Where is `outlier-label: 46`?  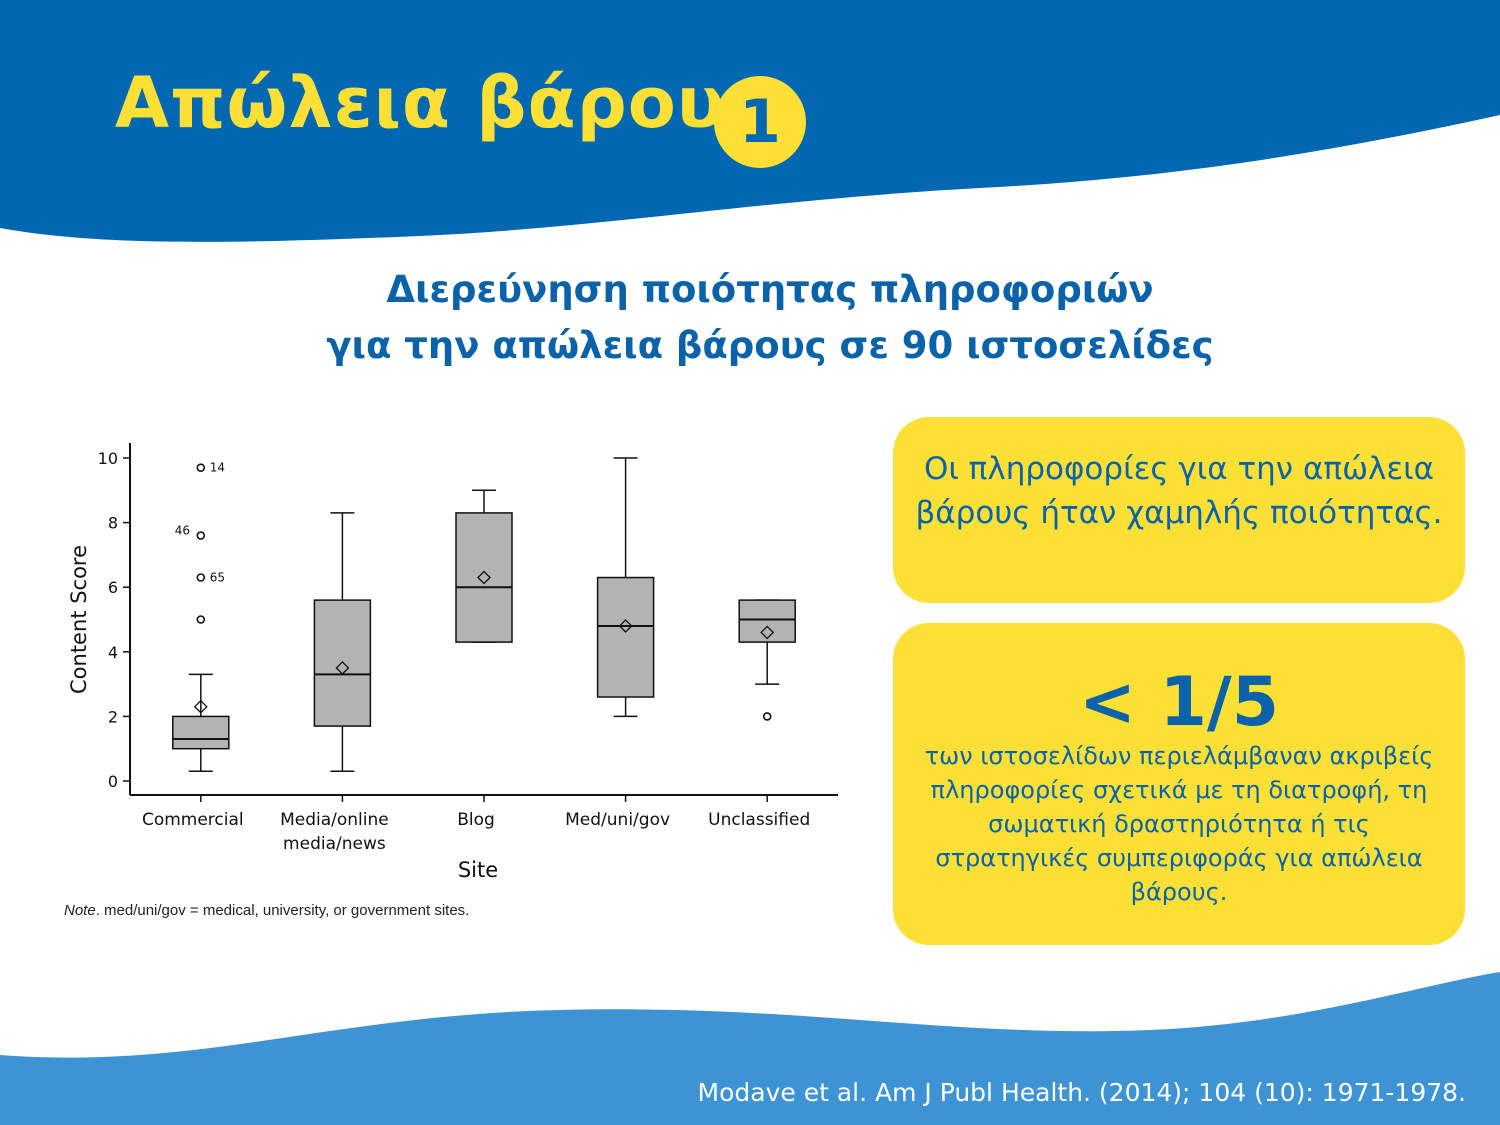 outlier-label: 46 is located at coordinates (182, 531).